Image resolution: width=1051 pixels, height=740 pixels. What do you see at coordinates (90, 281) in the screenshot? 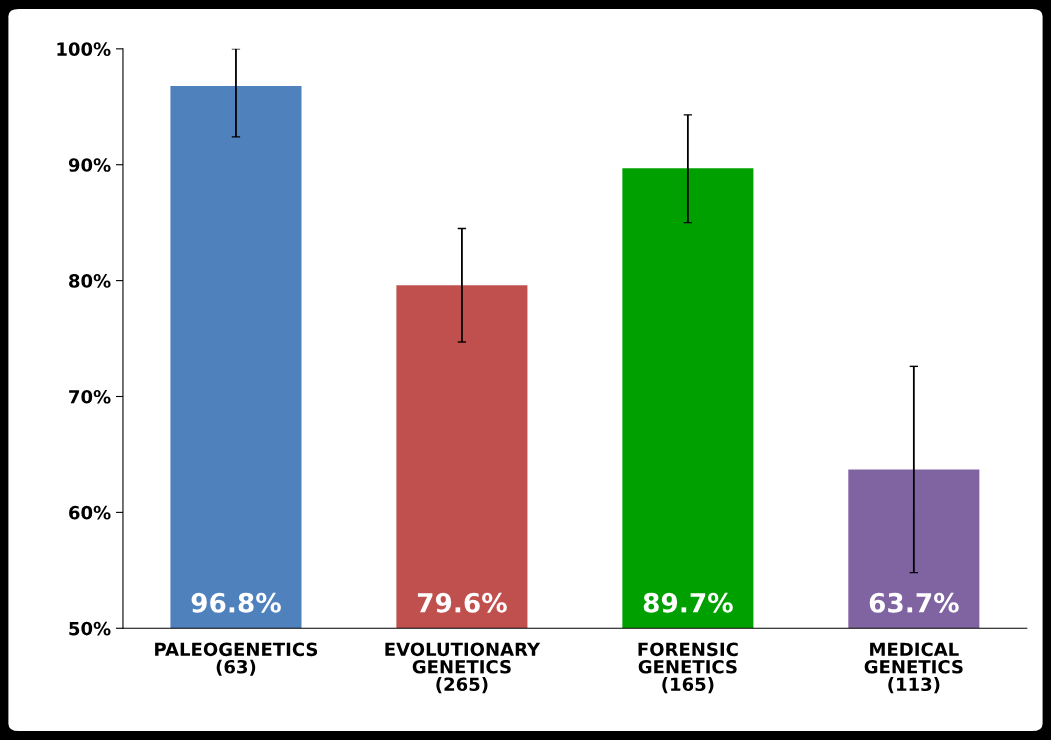
I see `y-tick-label: 80%` at bounding box center [90, 281].